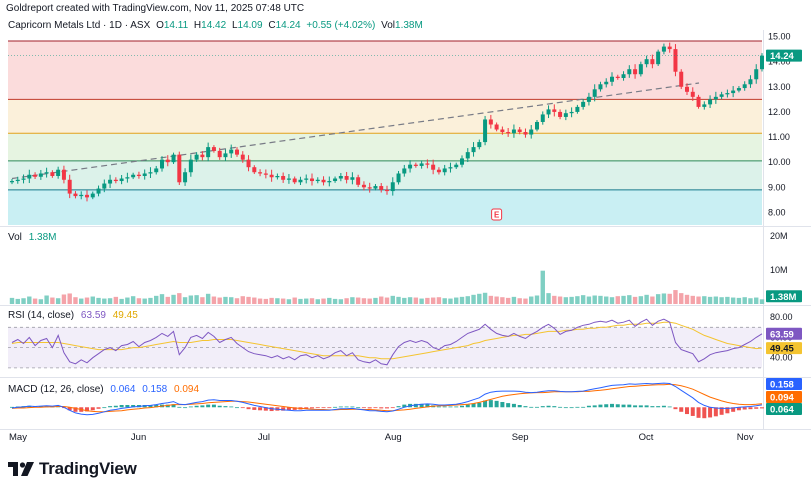 The height and width of the screenshot is (481, 811). Describe the element at coordinates (21, 469) in the screenshot. I see `tradingview-logo-icon` at that location.